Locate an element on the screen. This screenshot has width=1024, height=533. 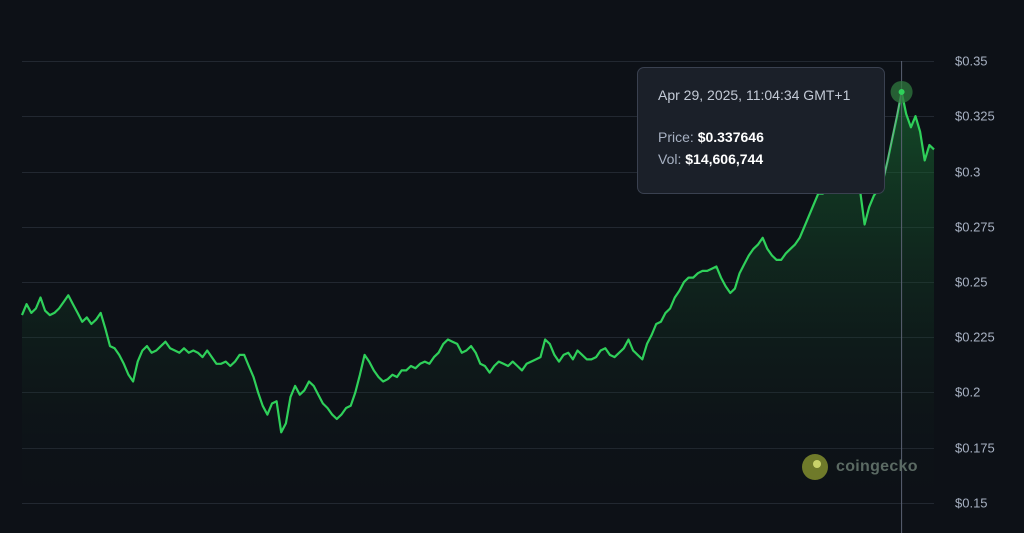
y-tick-label: $0.35 is located at coordinates (971, 61).